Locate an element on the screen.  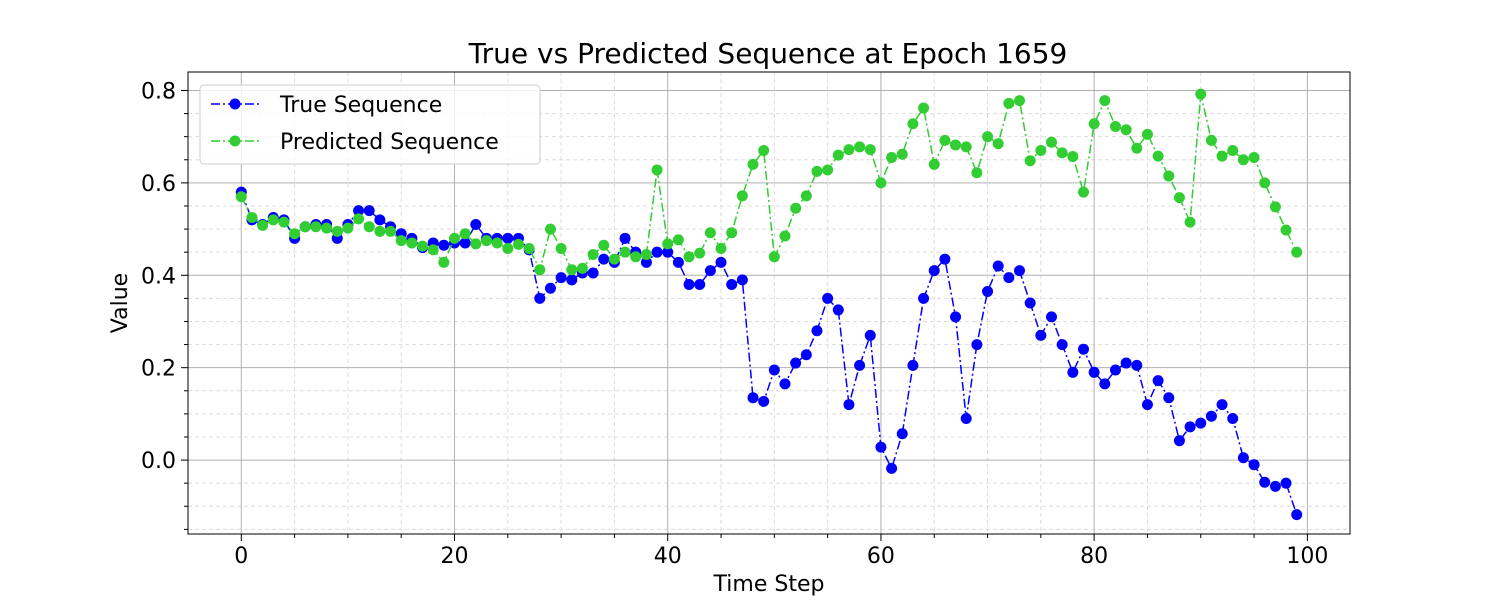
x-tick-label: 0 is located at coordinates (241, 556).